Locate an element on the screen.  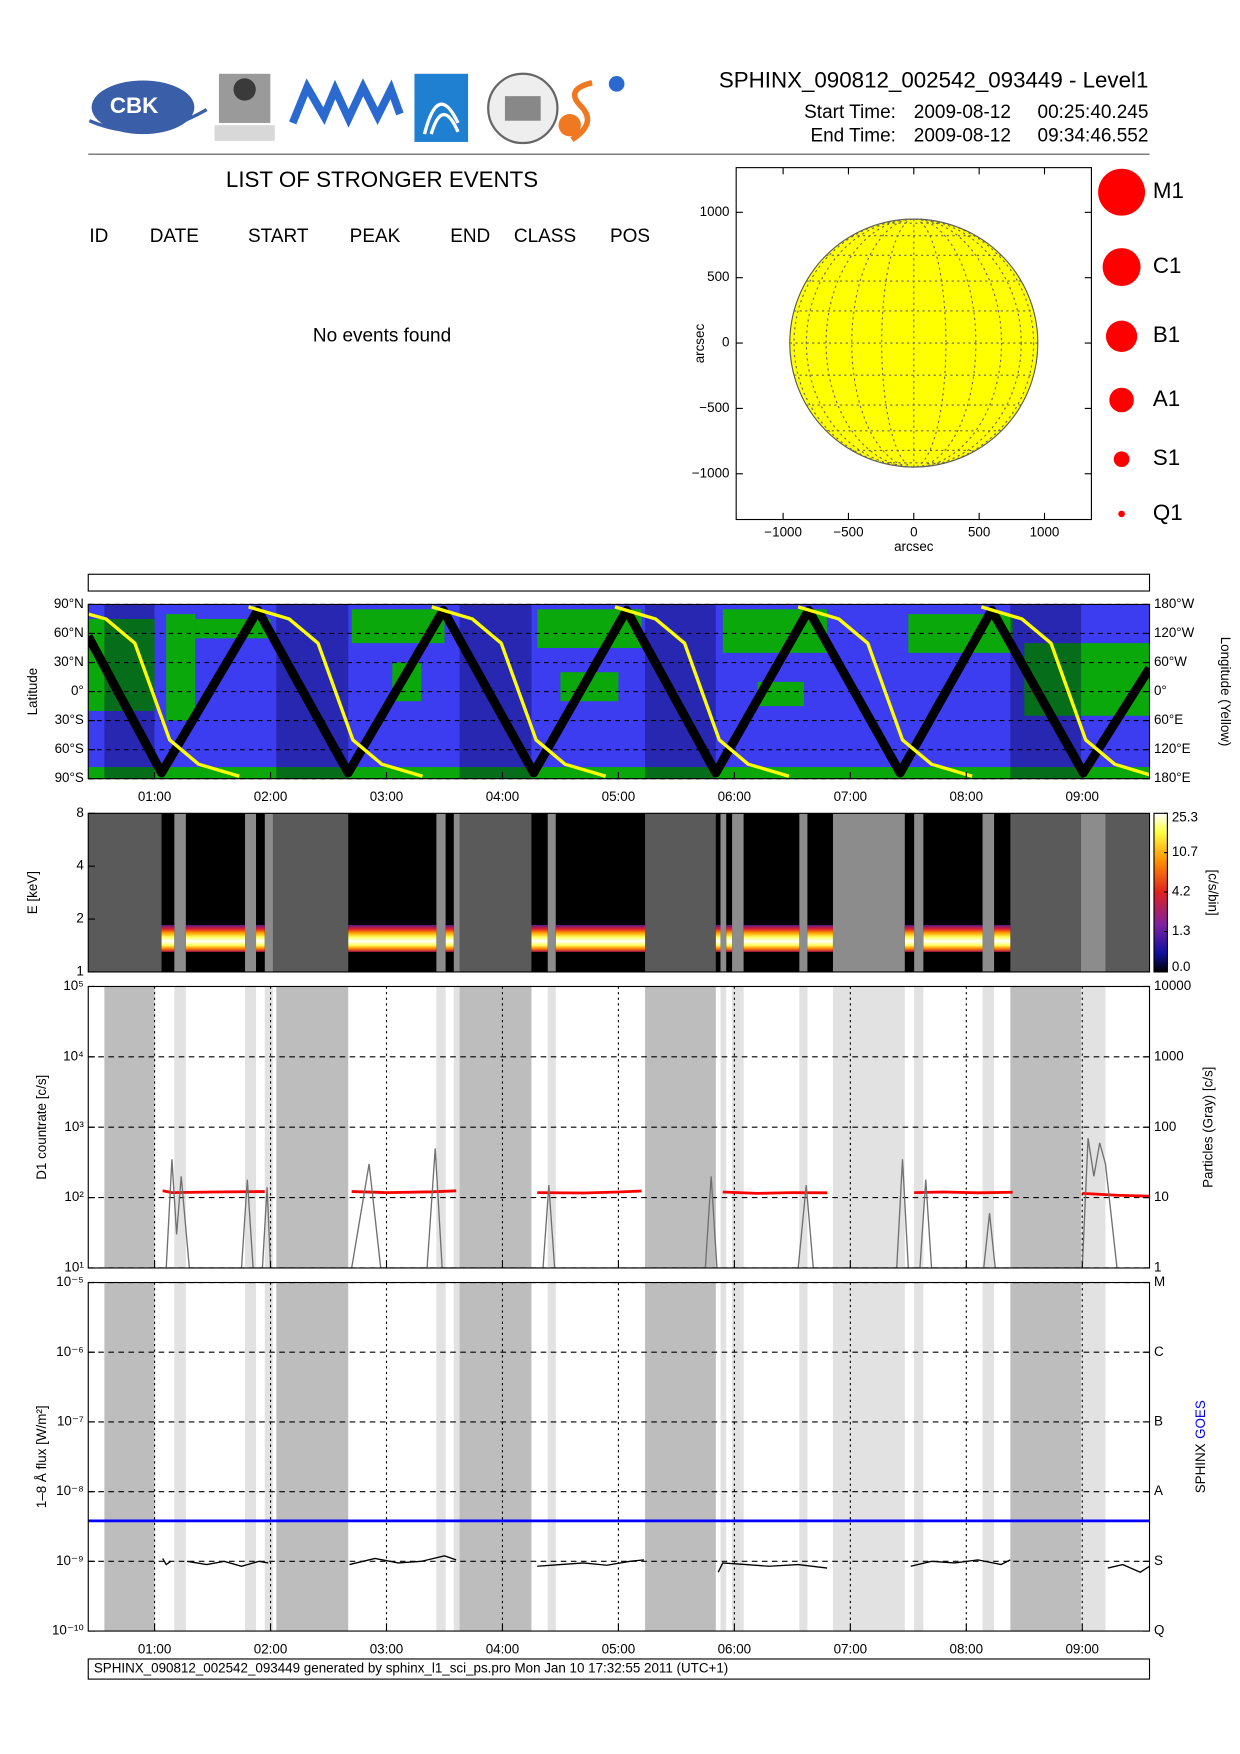
y-tick-label: 500 is located at coordinates (718, 276).